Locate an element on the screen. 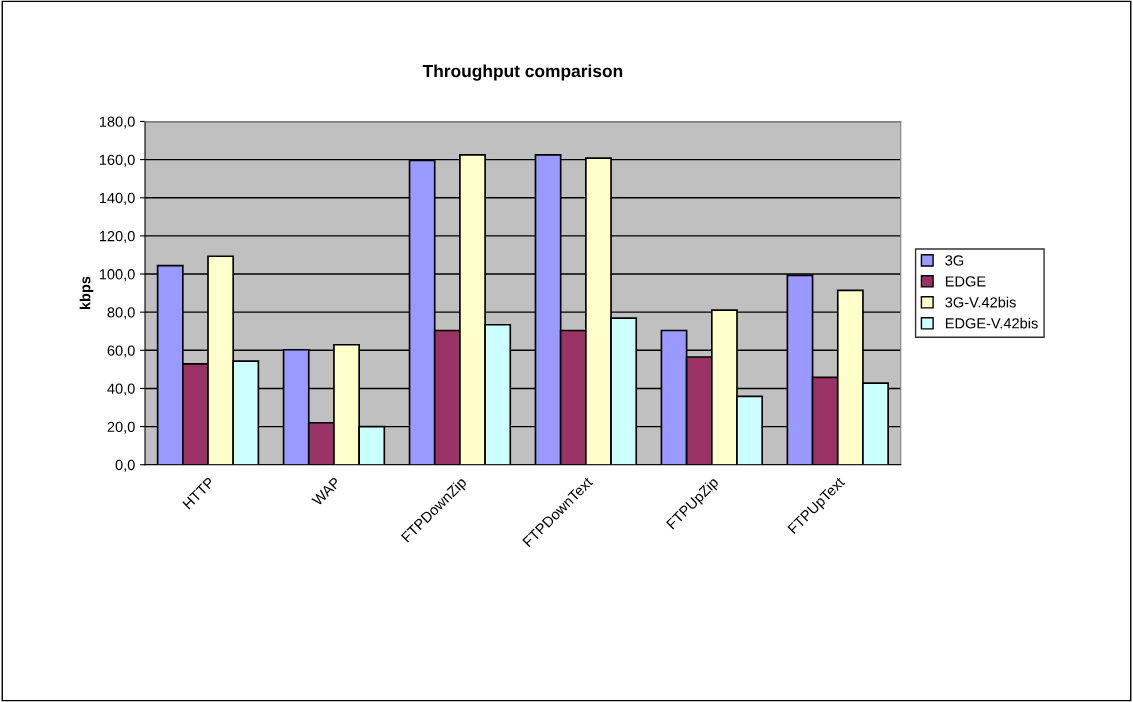 This screenshot has height=702, width=1133. legend-label: 3G-V.42bis is located at coordinates (980, 302).